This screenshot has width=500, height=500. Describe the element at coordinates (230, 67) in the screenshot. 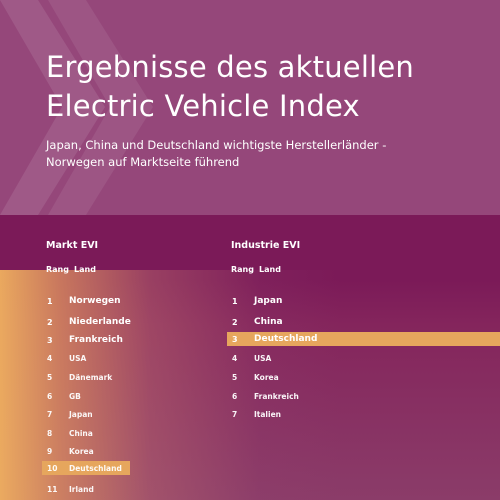

I see `title-line-1: Ergebnisse des aktuellen` at that location.